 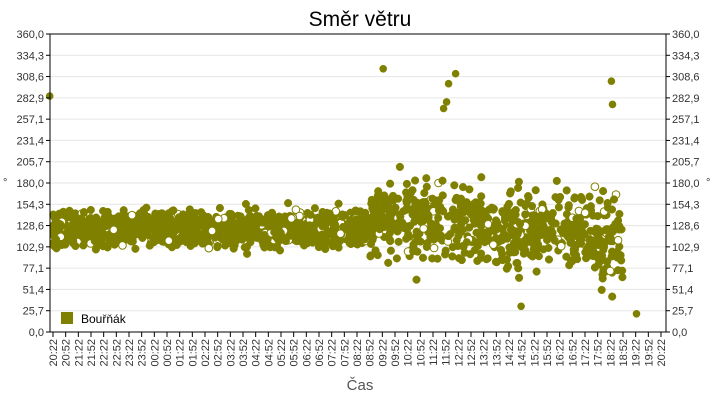 What do you see at coordinates (345, 353) in the screenshot?
I see `x-tick-label: 07:52` at bounding box center [345, 353].